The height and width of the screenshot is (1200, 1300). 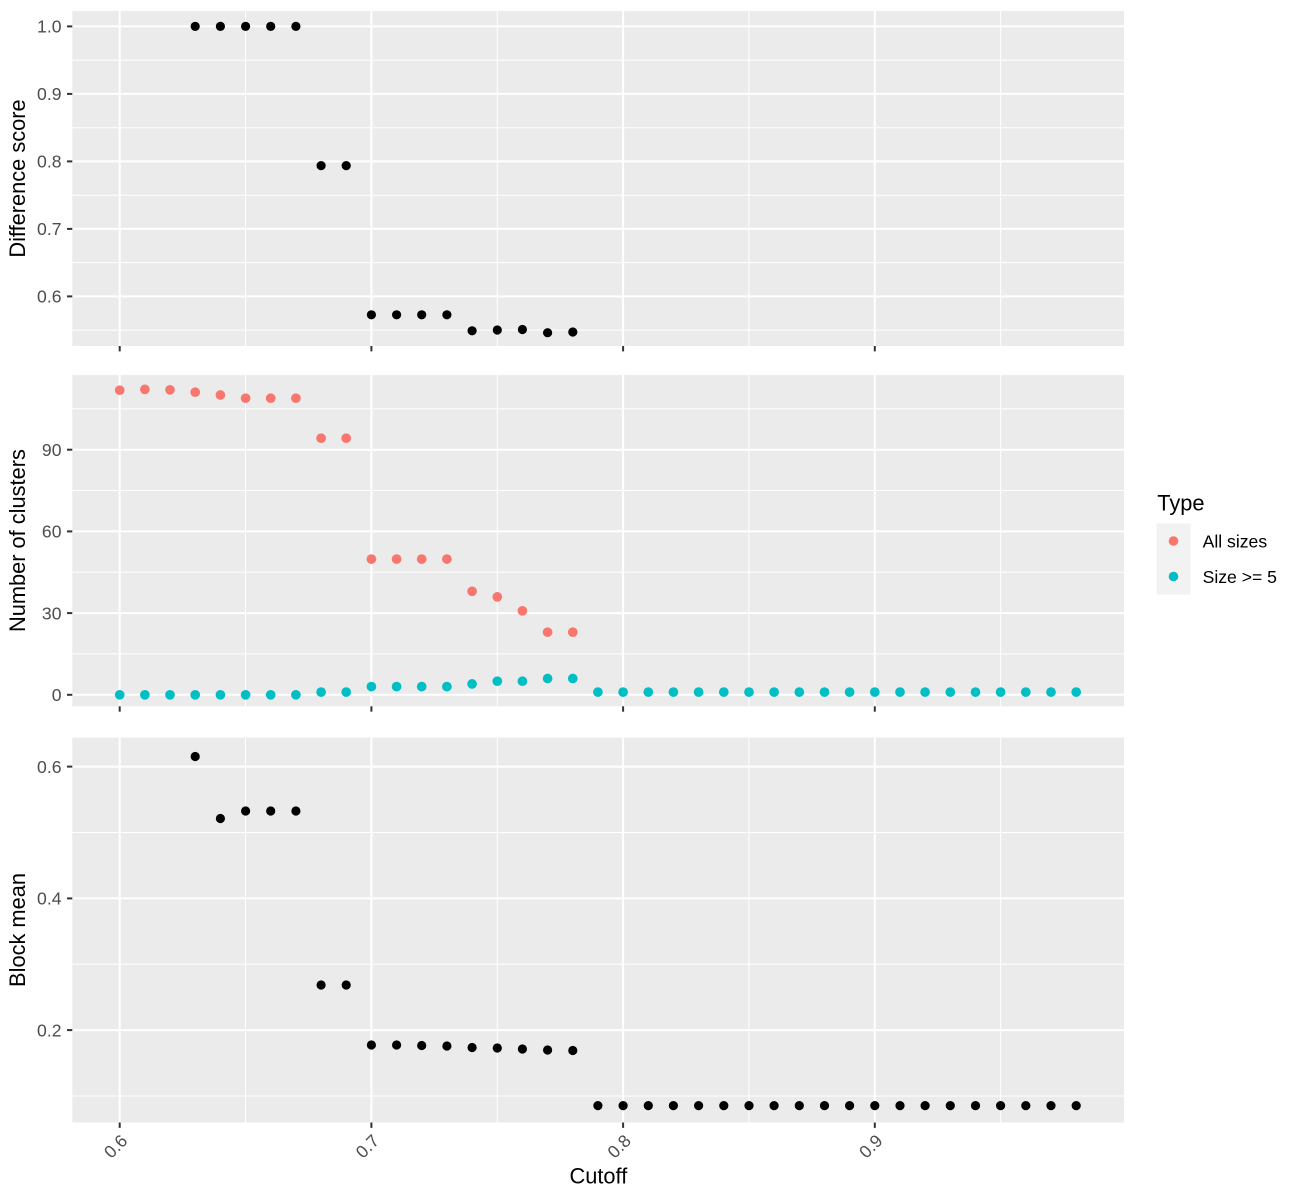 I want to click on svg-text: 90, so click(x=52, y=450).